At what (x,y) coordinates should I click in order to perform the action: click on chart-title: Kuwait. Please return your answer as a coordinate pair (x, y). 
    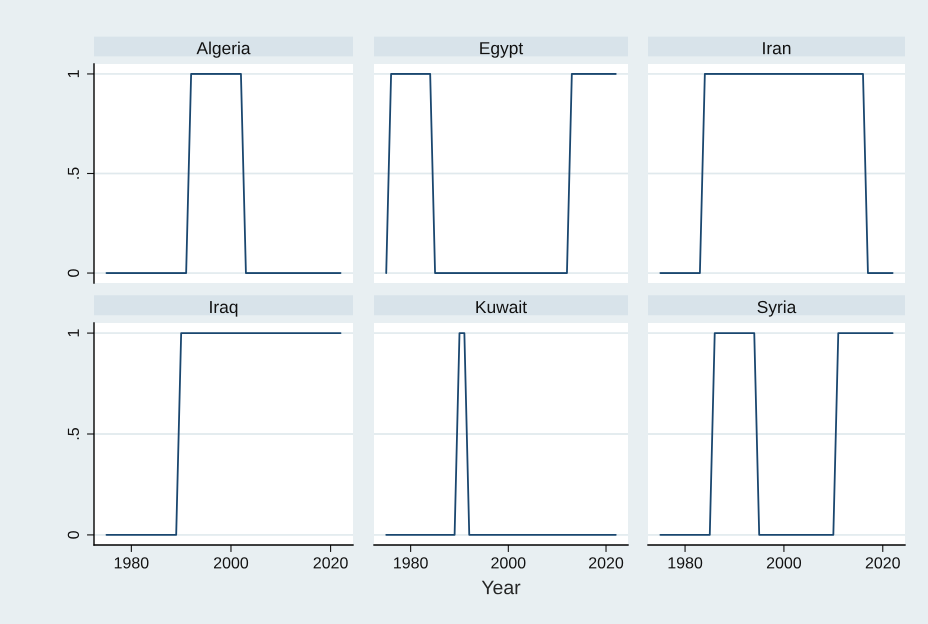
    Looking at the image, I should click on (501, 307).